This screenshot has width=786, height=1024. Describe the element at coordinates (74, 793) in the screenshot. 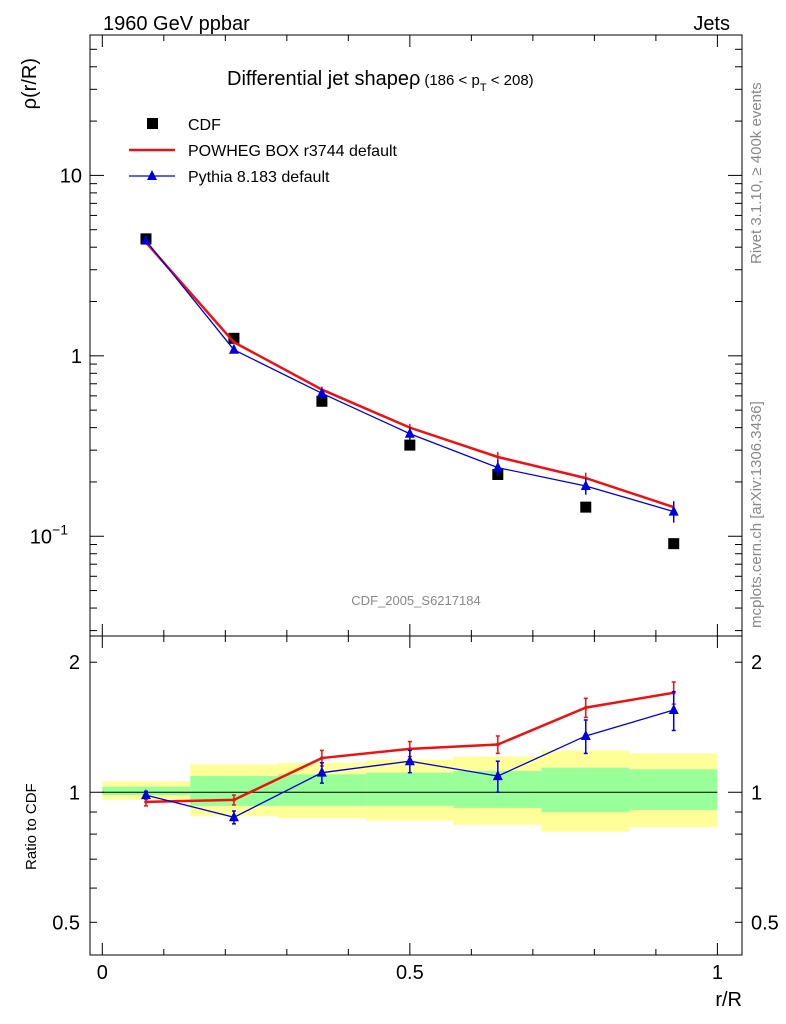

I see `ratio-y-tick-label: 1` at that location.